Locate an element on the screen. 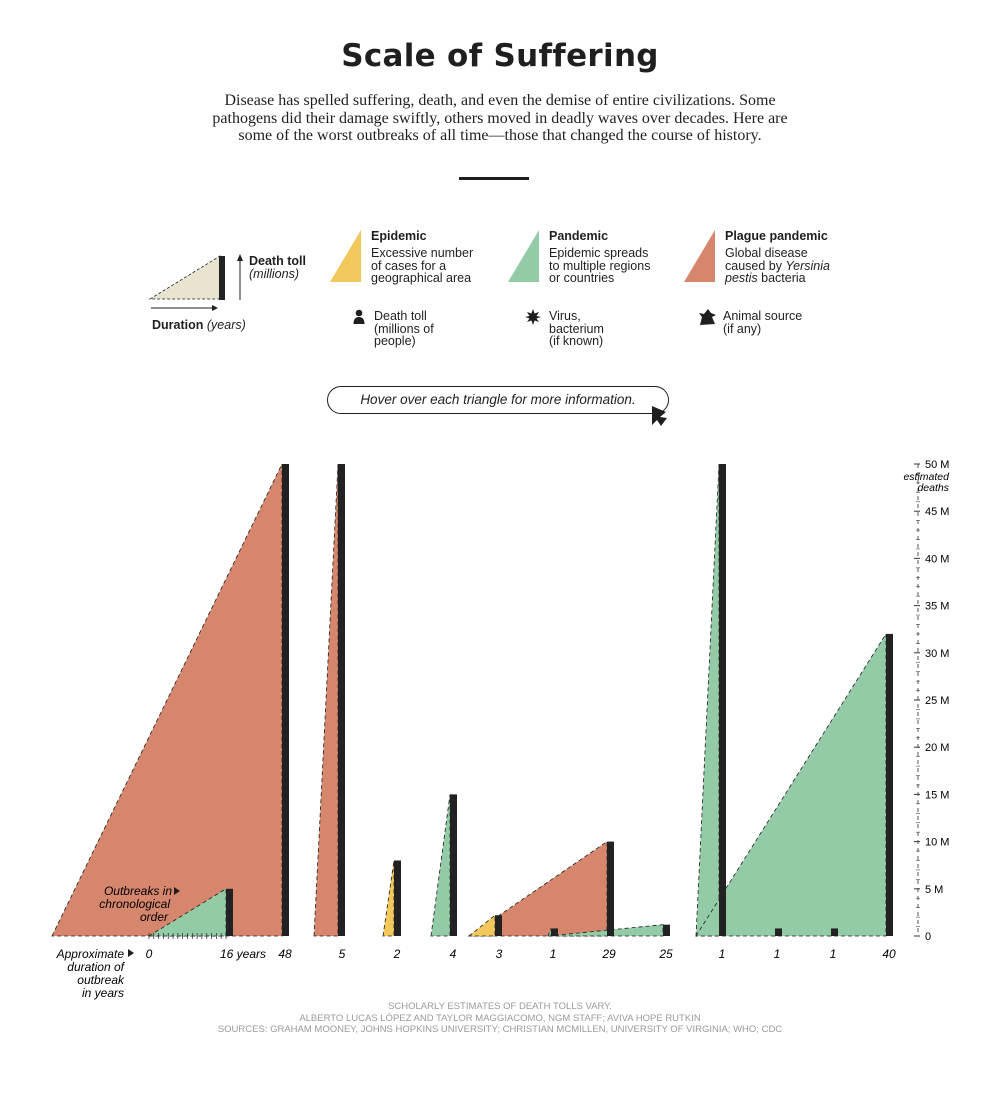 Image resolution: width=1000 pixels, height=1107 pixels. scale-start-label: 0 is located at coordinates (149, 954).